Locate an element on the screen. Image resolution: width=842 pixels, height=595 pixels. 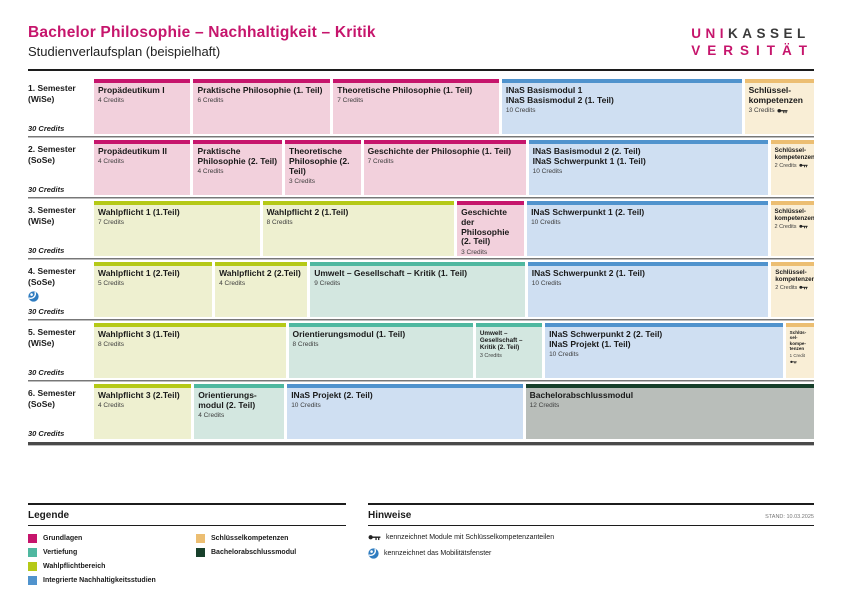
module-wahlpflicht-3-teil-2: Wahlpflicht 3 (2.Teil) 4 Credits is located at coordinates (143, 411).